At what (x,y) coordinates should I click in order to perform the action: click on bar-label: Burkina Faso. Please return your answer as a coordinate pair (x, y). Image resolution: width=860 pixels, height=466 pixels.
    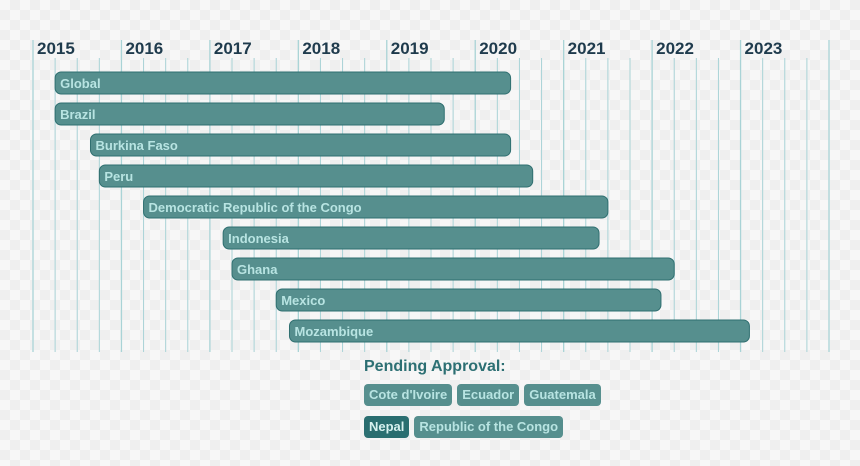
    Looking at the image, I should click on (136, 145).